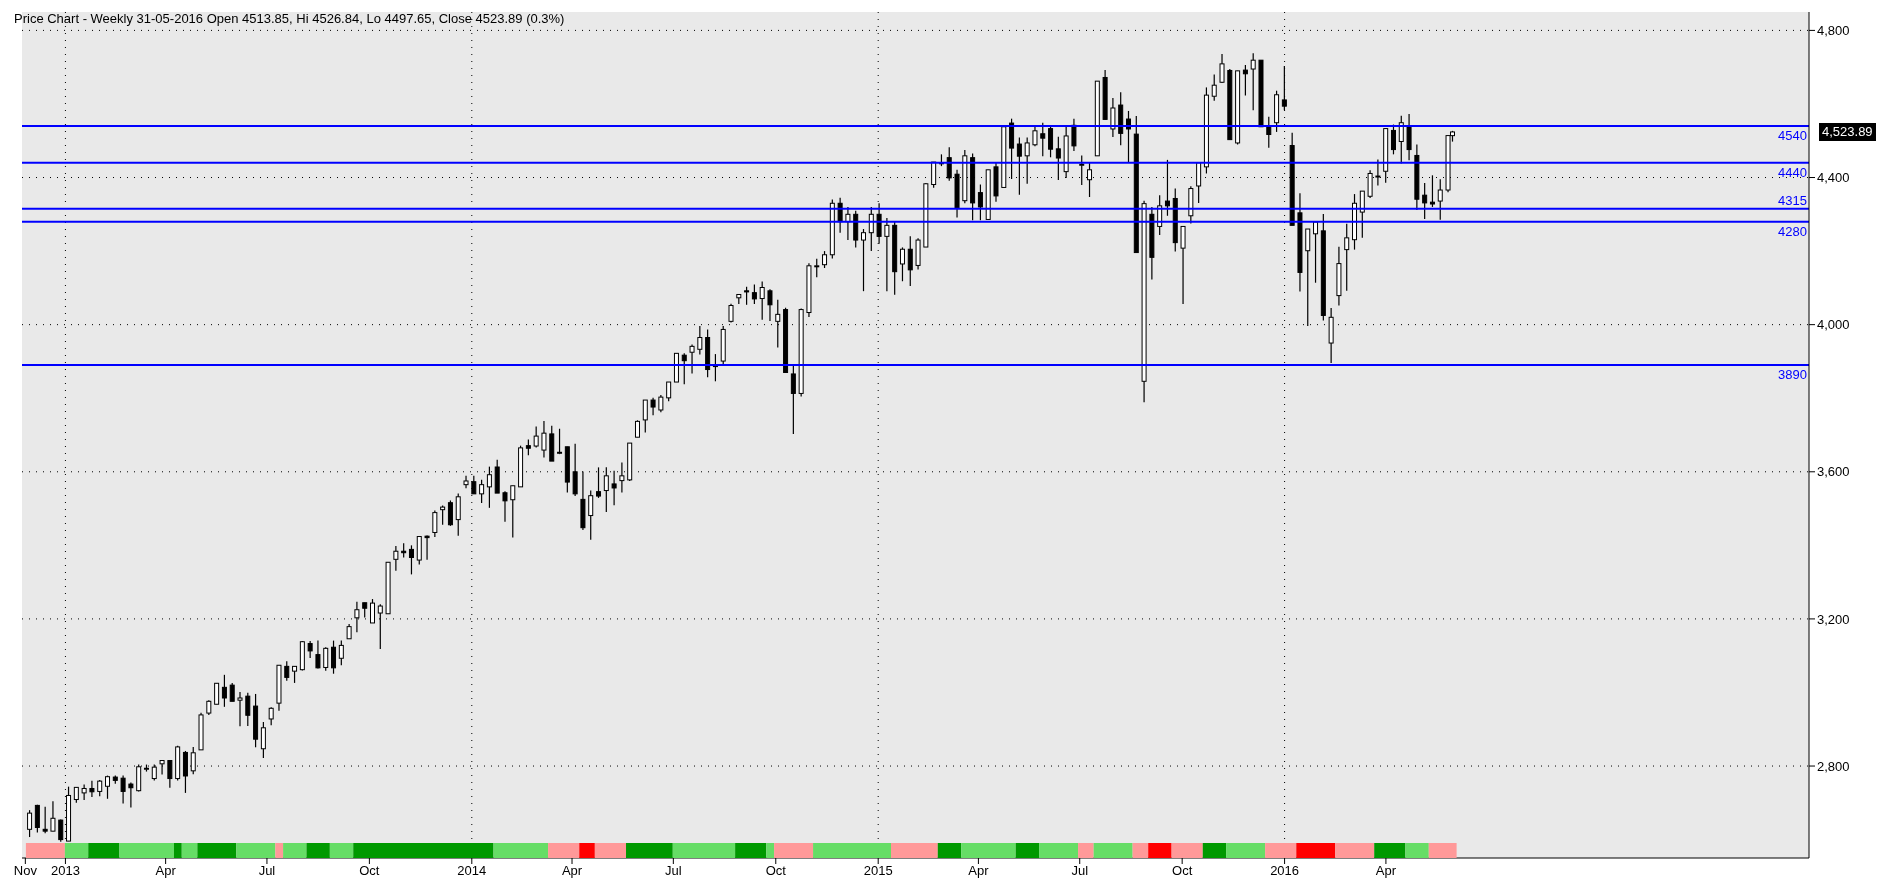 The height and width of the screenshot is (888, 1891). I want to click on y-tick-label: 3,200, so click(1833, 619).